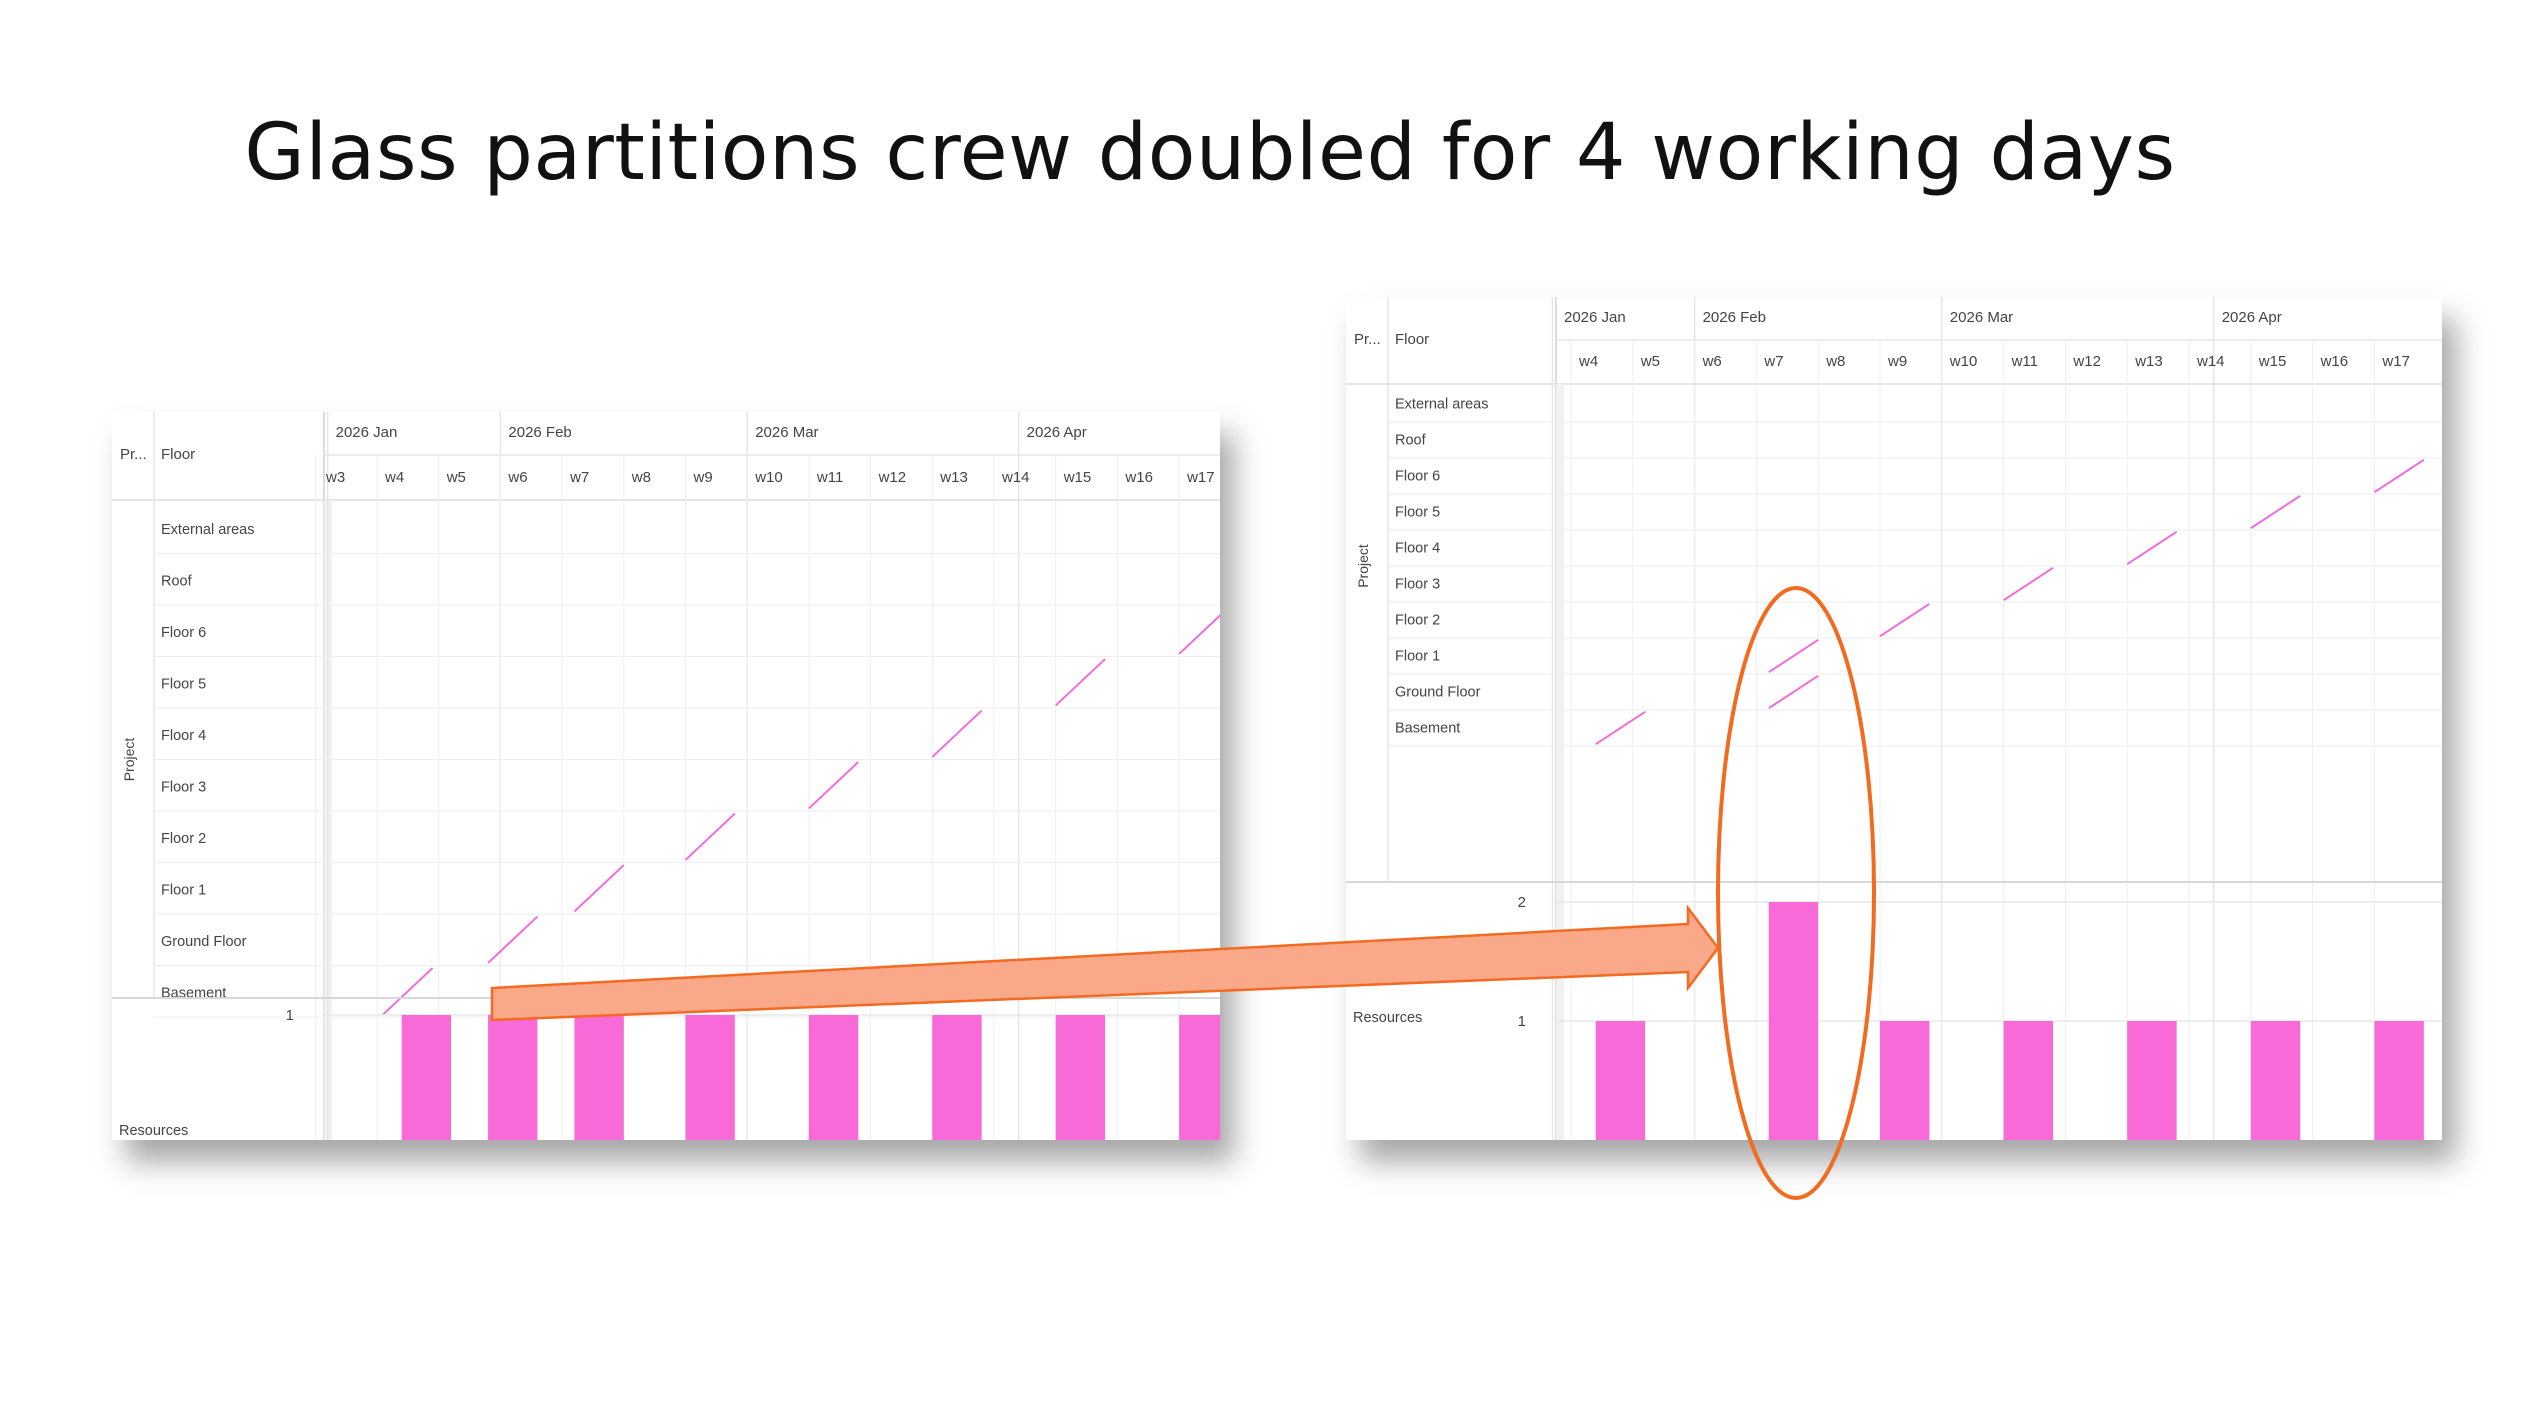 Image resolution: width=2548 pixels, height=1425 pixels. I want to click on resource-axis-tick: 2, so click(1522, 902).